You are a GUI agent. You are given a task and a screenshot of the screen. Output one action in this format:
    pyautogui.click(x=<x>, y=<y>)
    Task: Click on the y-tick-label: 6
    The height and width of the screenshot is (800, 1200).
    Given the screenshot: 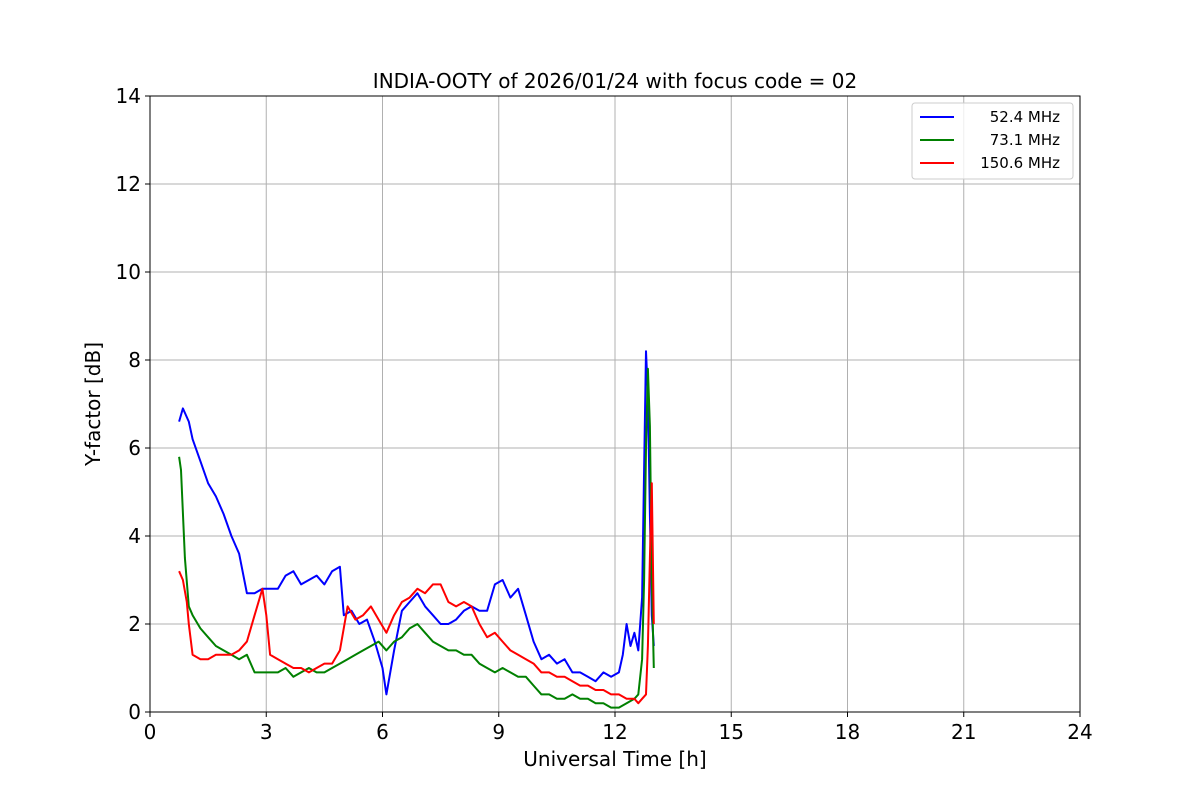 What is the action you would take?
    pyautogui.click(x=134, y=448)
    